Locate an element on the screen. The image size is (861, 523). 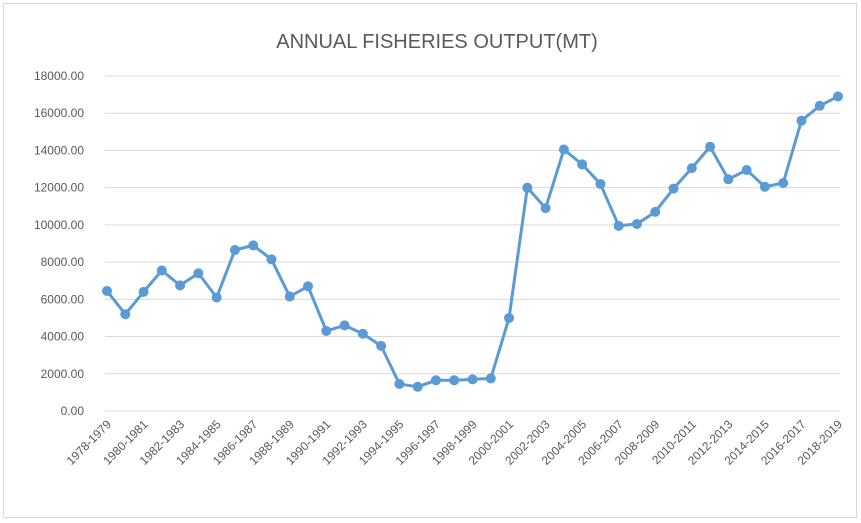
y-tick-label: 10000.00 is located at coordinates (59, 225).